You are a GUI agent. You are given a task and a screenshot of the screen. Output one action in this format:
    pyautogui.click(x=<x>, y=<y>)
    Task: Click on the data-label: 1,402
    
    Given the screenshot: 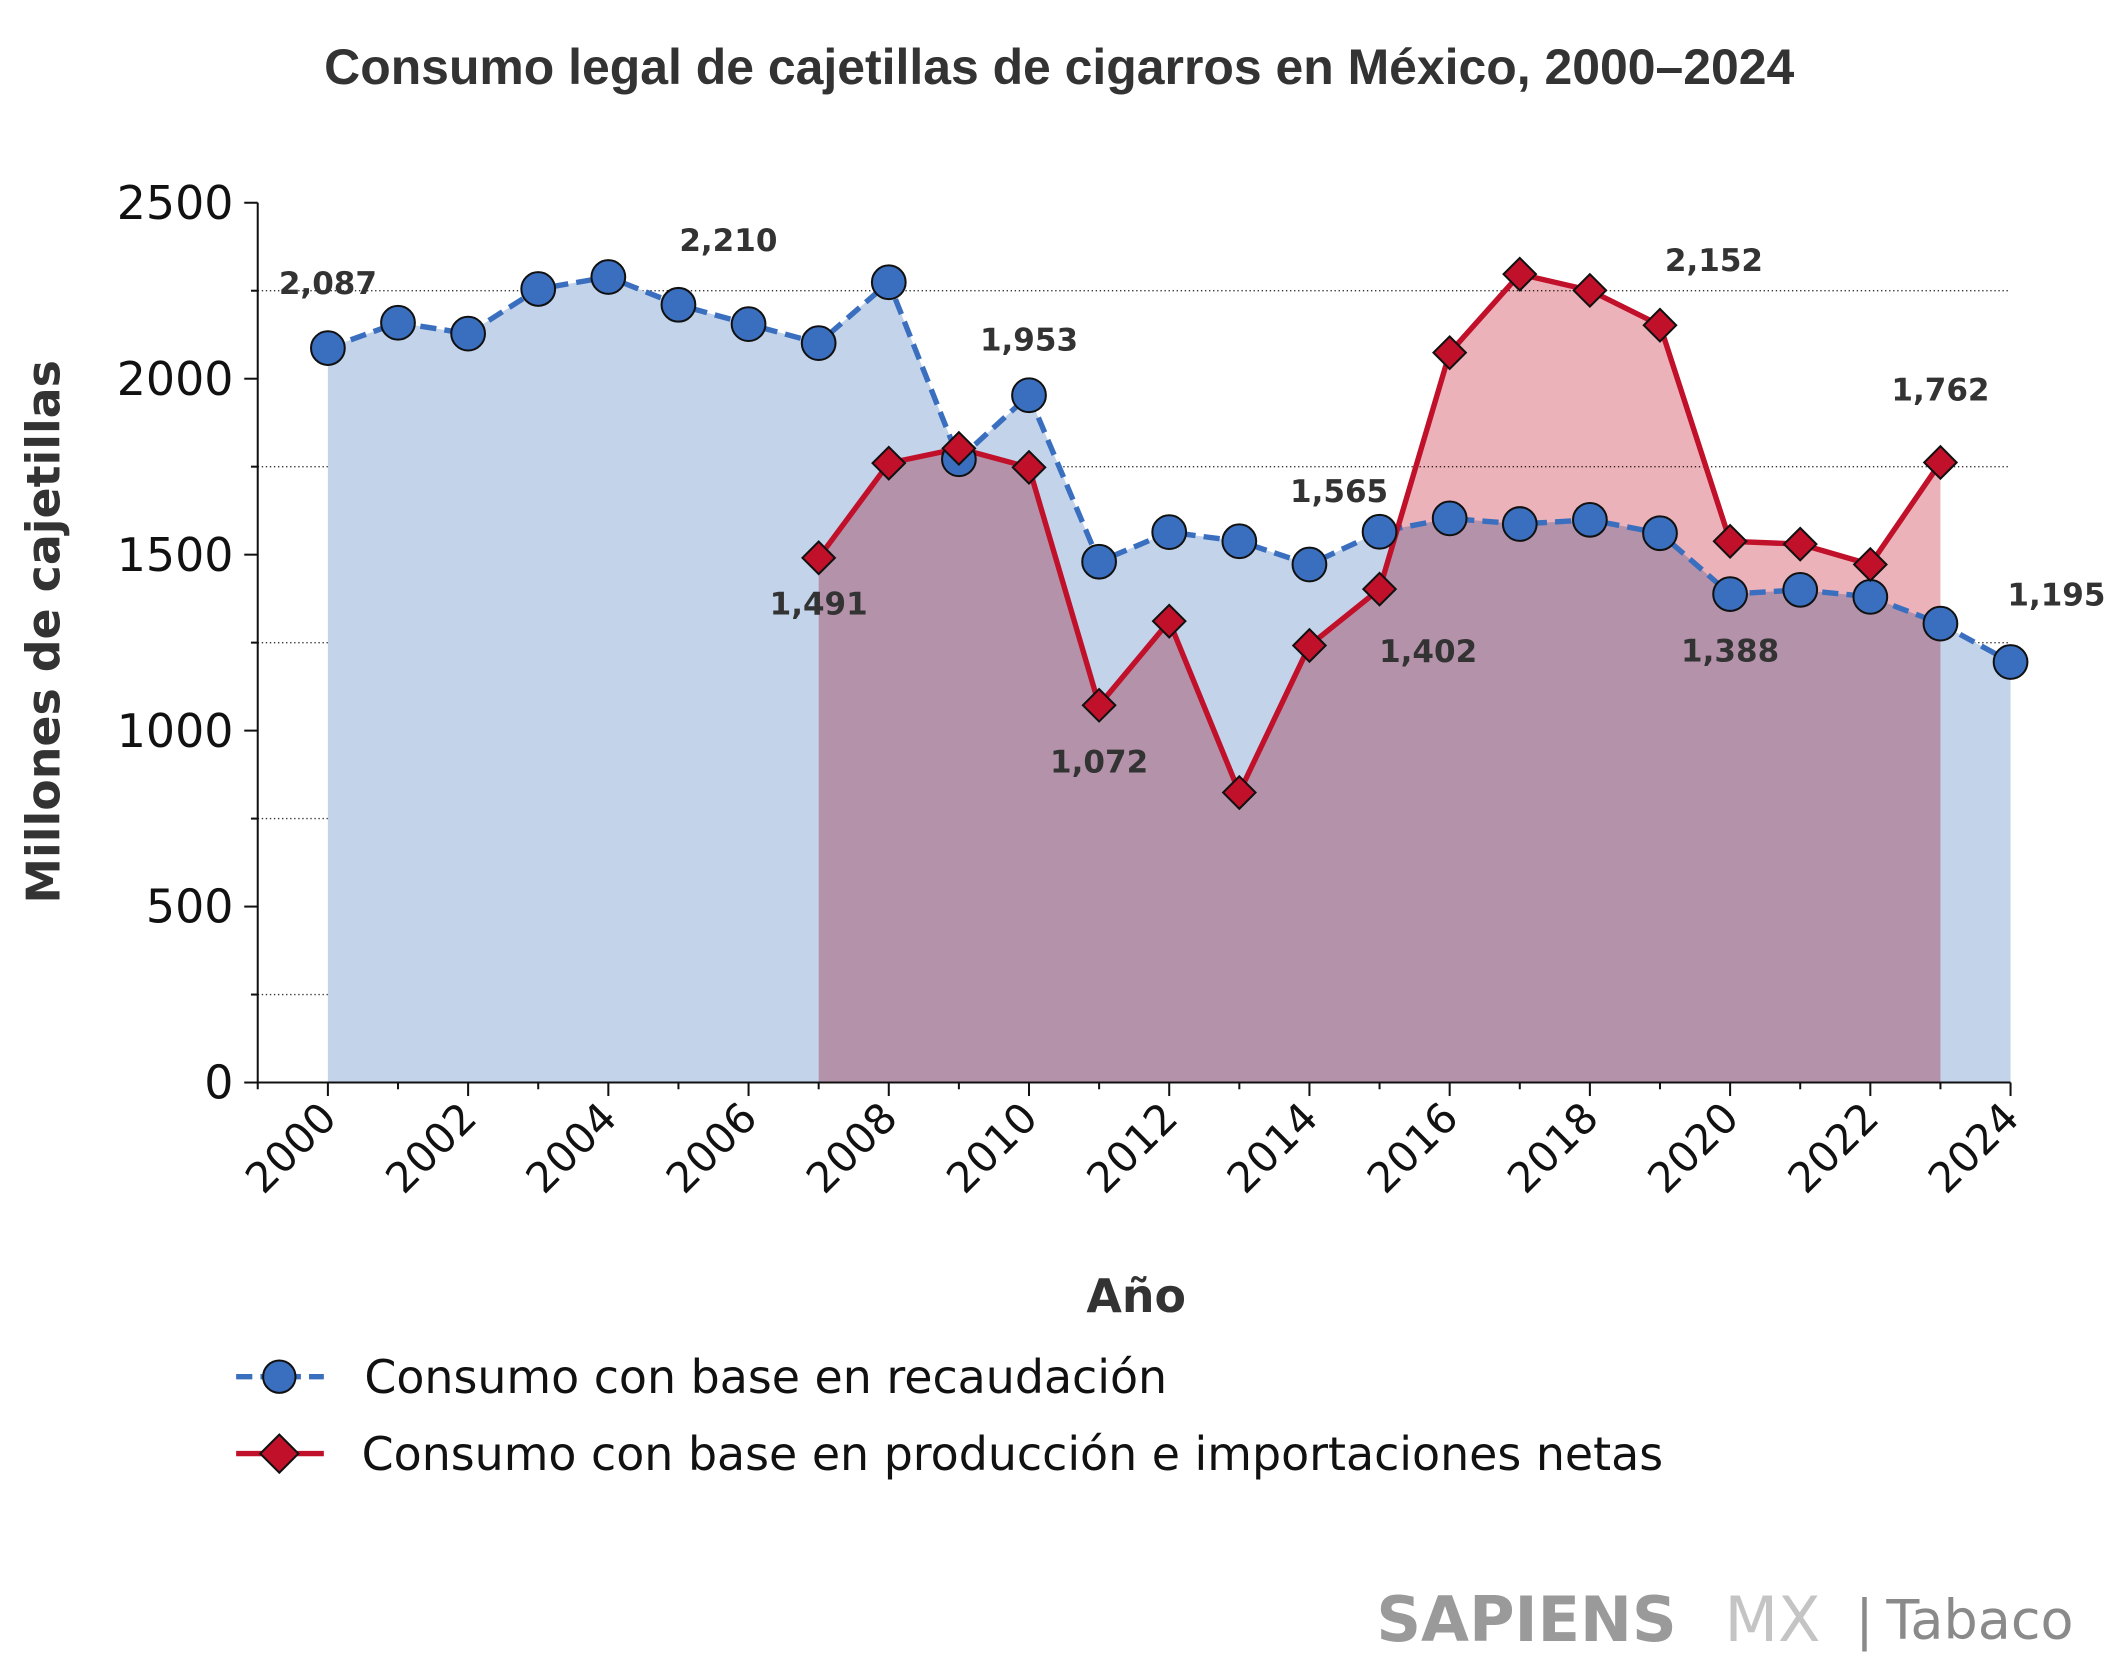 What is the action you would take?
    pyautogui.click(x=1428, y=652)
    